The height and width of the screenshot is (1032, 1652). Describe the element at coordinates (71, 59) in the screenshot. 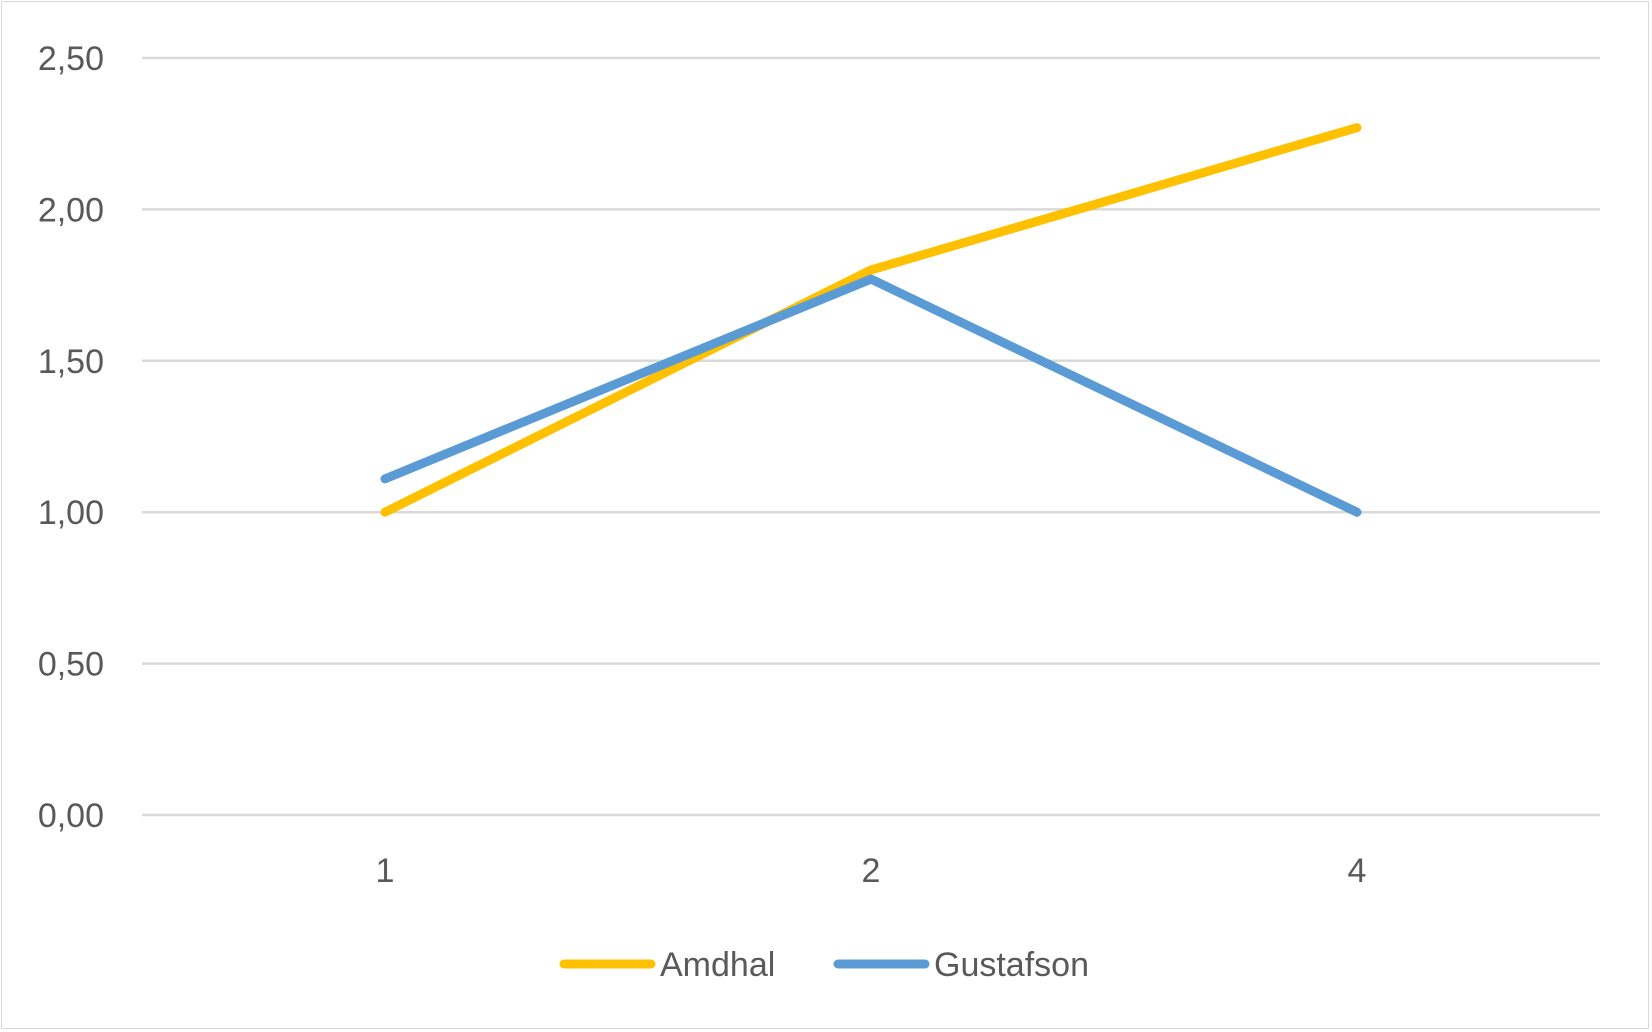

I see `y-tick-label: 2,50` at that location.